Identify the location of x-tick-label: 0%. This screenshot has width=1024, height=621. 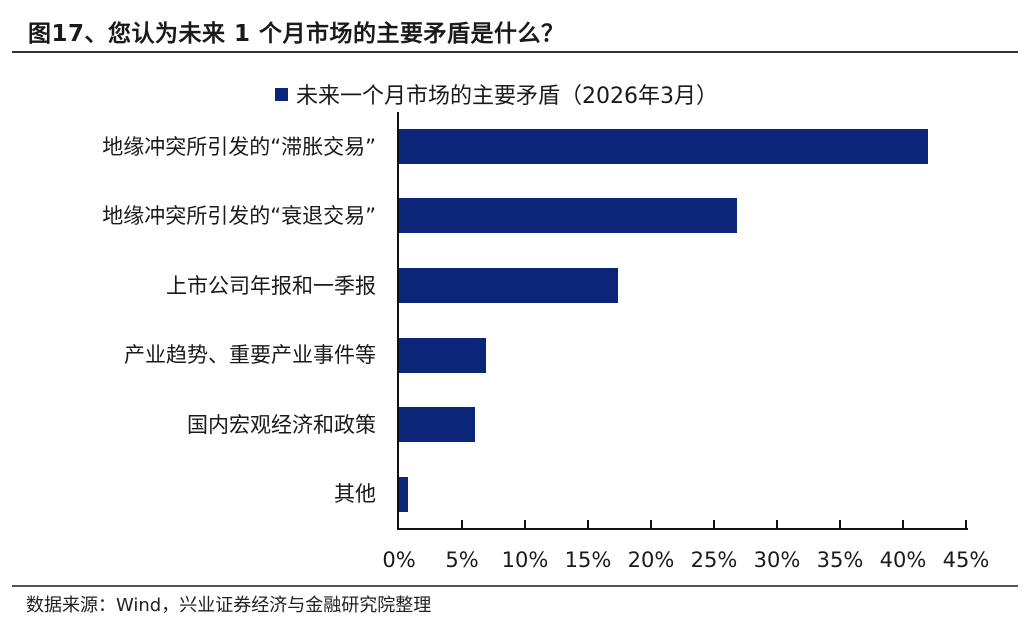
(399, 560).